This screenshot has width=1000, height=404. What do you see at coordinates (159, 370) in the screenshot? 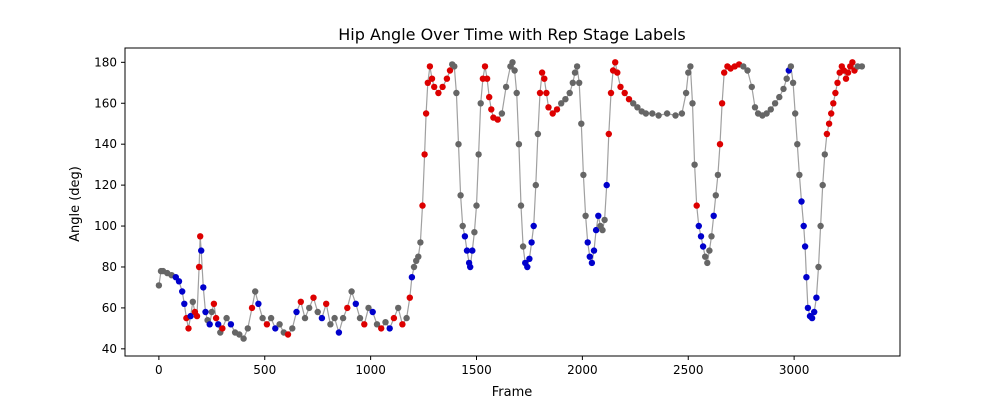
I see `x-tick-label: 0` at bounding box center [159, 370].